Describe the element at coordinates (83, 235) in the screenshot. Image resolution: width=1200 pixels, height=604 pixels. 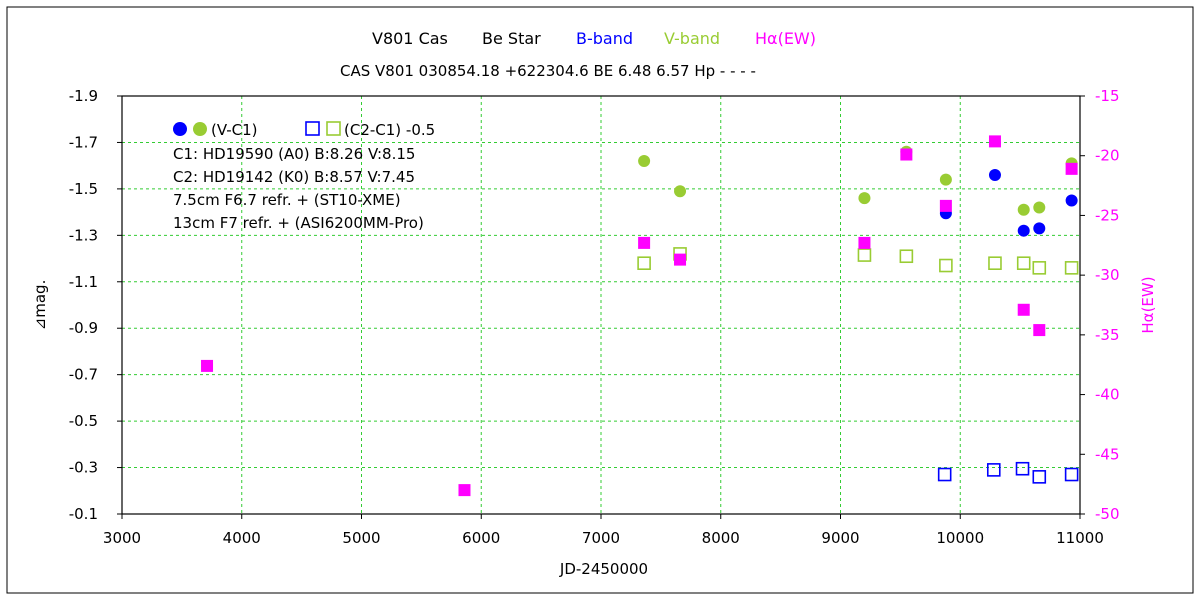
I see `y-left-tick-label: -1.3` at that location.